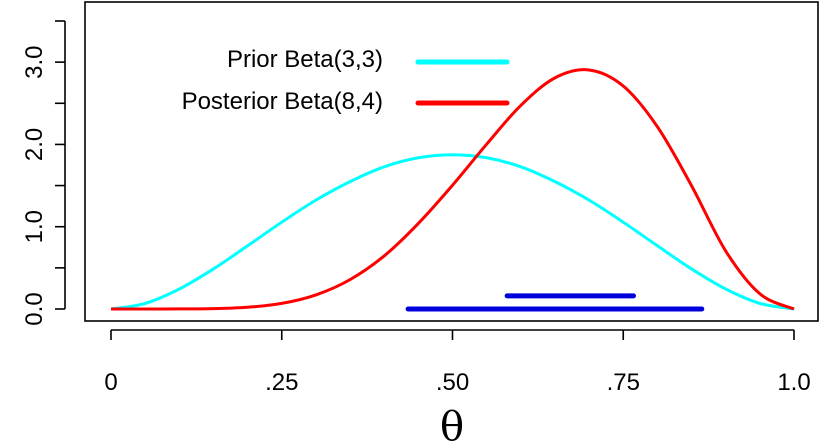  What do you see at coordinates (346, 80) in the screenshot?
I see `legend: Prior Beta(3,3) Posterior Beta(8,4)` at bounding box center [346, 80].